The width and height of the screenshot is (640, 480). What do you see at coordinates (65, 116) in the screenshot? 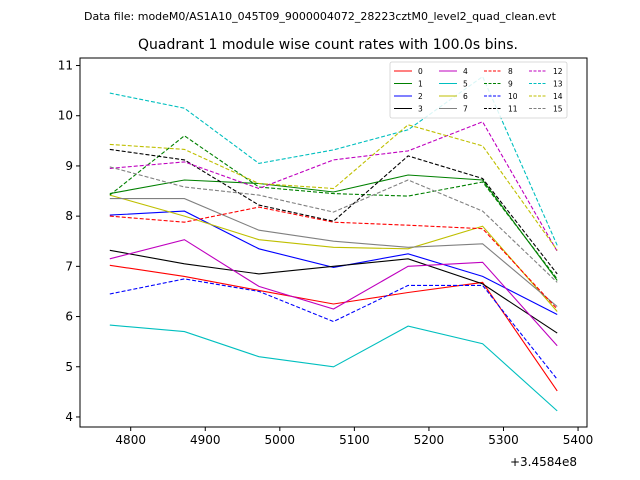
I see `y-tick-label: 10` at bounding box center [65, 116].